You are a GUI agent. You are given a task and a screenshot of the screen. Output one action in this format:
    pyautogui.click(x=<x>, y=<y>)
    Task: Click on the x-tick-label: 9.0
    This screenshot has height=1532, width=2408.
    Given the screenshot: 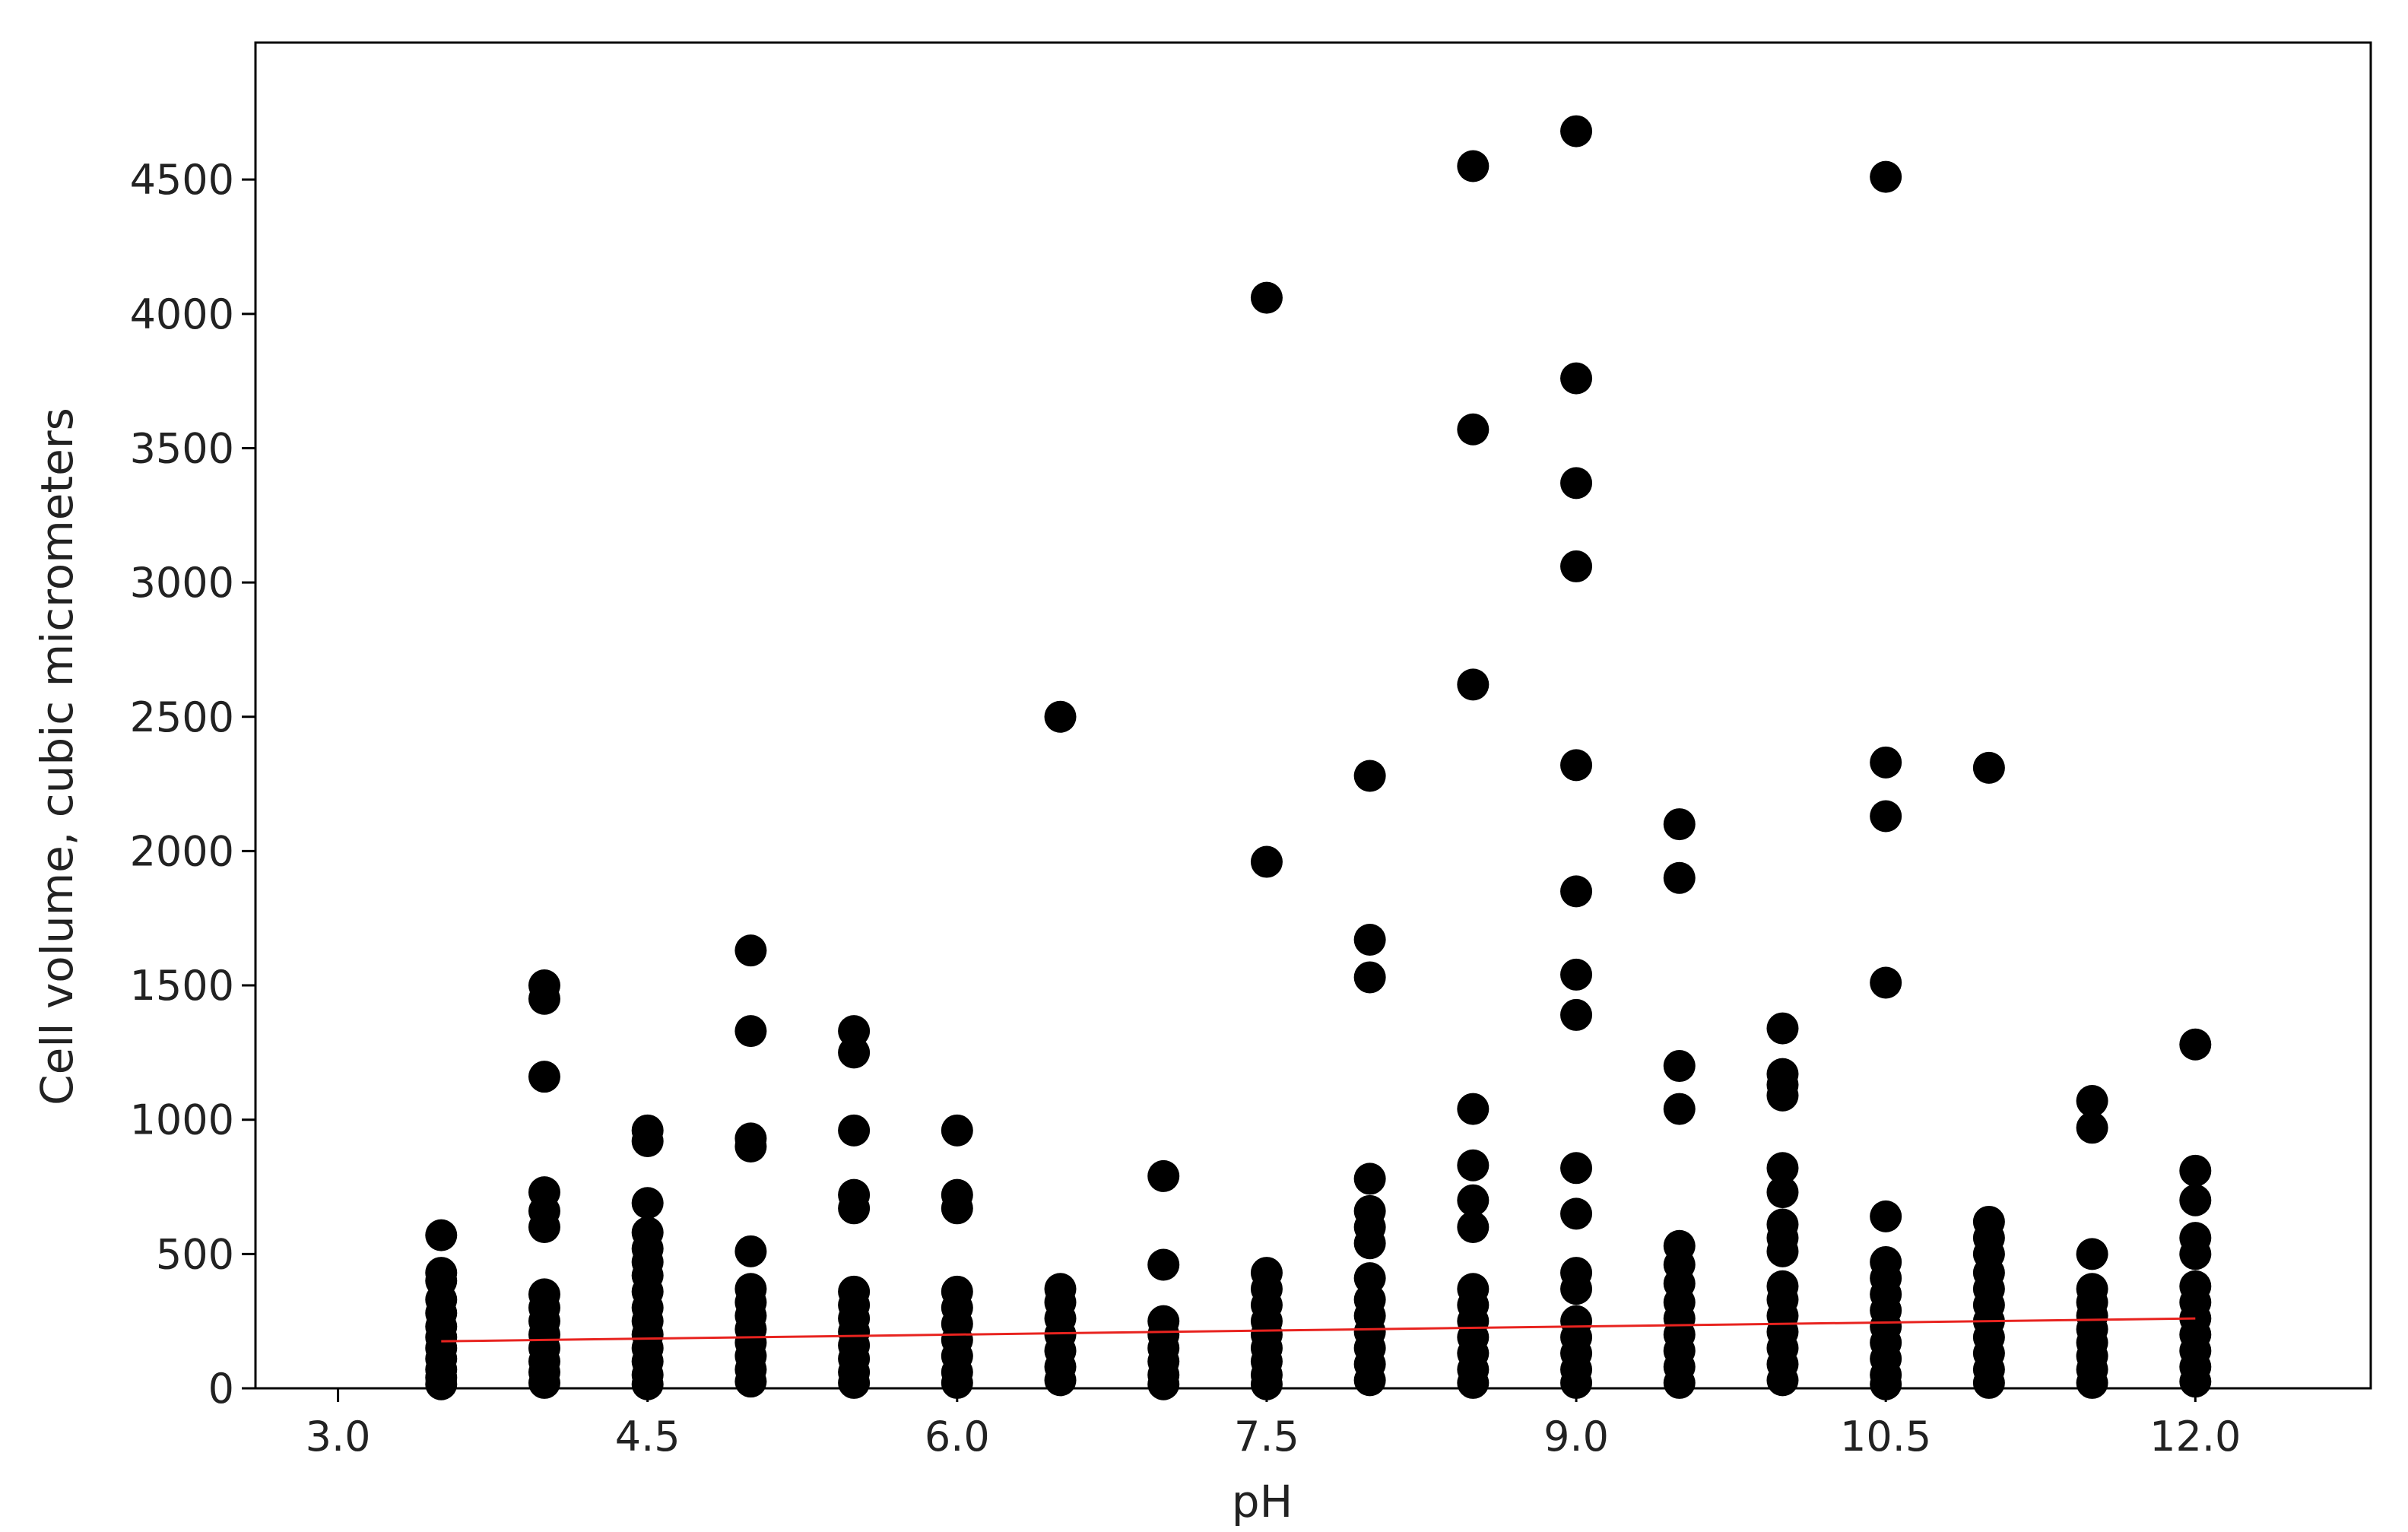 What is the action you would take?
    pyautogui.click(x=1576, y=1437)
    